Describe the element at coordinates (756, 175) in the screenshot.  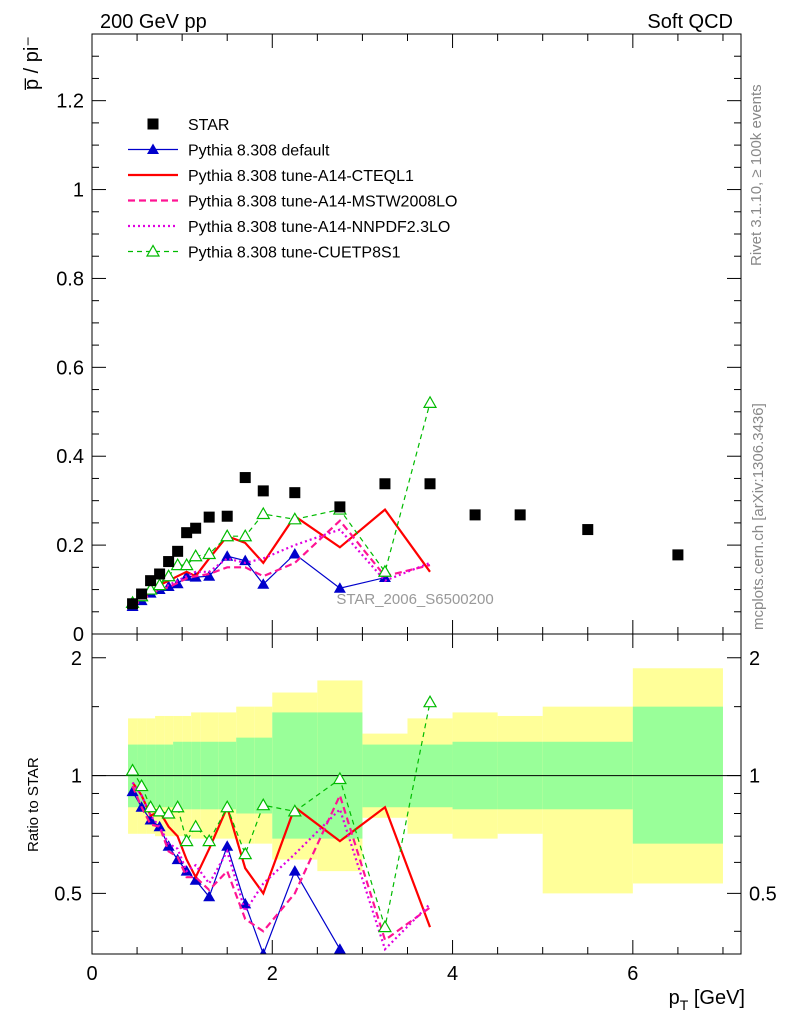
I see `rivet-label: Rivet 3.1.10, ≥ 100k events` at that location.